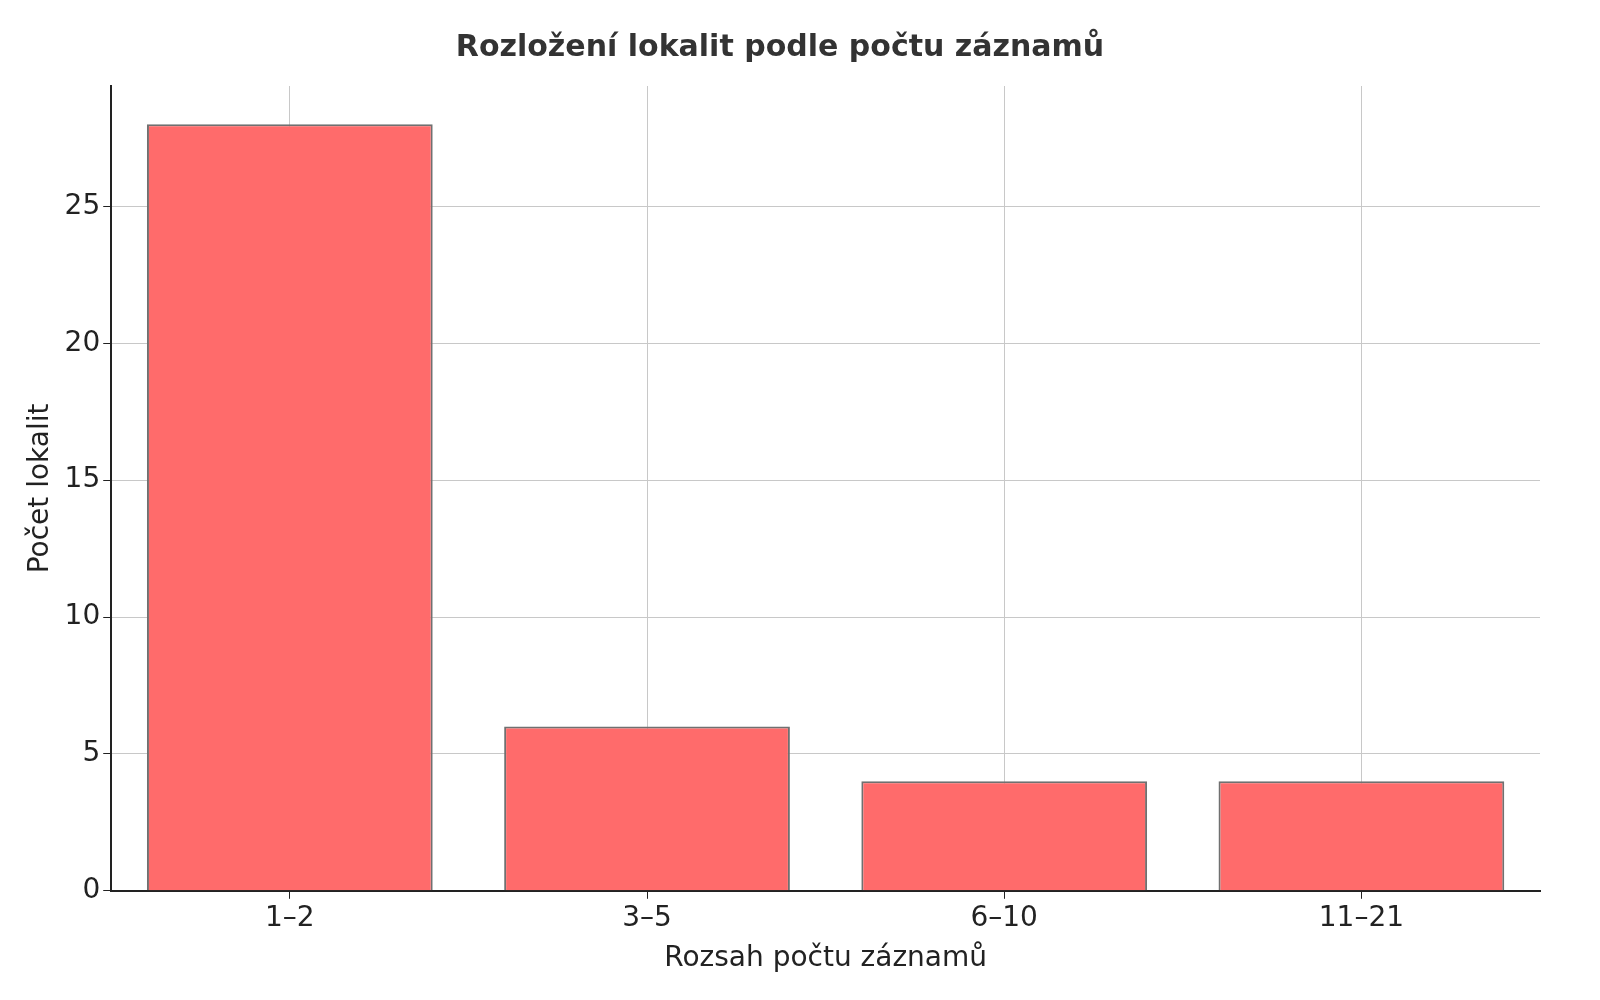  Describe the element at coordinates (1004, 916) in the screenshot. I see `x-tick-label: 6–10` at that location.